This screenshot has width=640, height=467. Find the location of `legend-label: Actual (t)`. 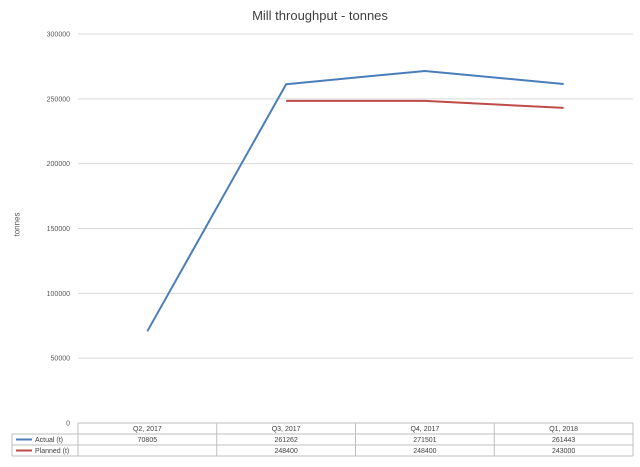

legend-label: Actual (t) is located at coordinates (49, 440).